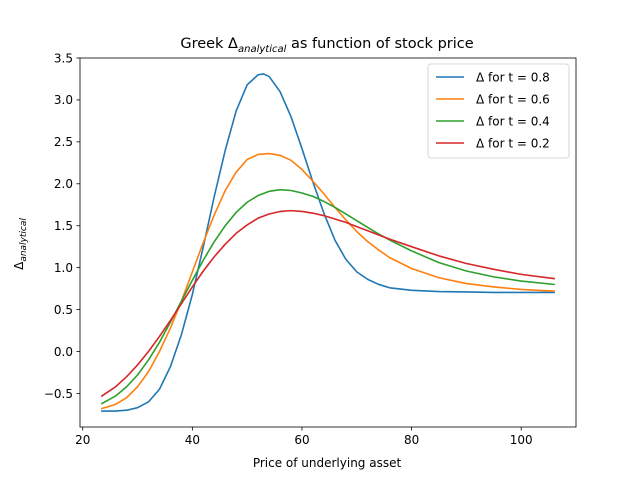  Describe the element at coordinates (513, 143) in the screenshot. I see `legend-label-4: Δ for t = 0.2` at that location.